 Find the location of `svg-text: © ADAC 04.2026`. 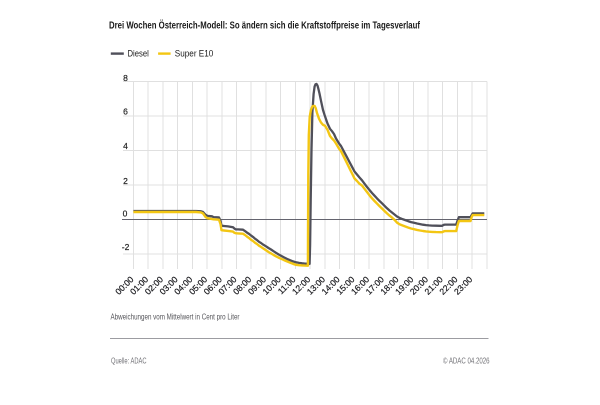

svg-text: © ADAC 04.2026 is located at coordinates (466, 360).